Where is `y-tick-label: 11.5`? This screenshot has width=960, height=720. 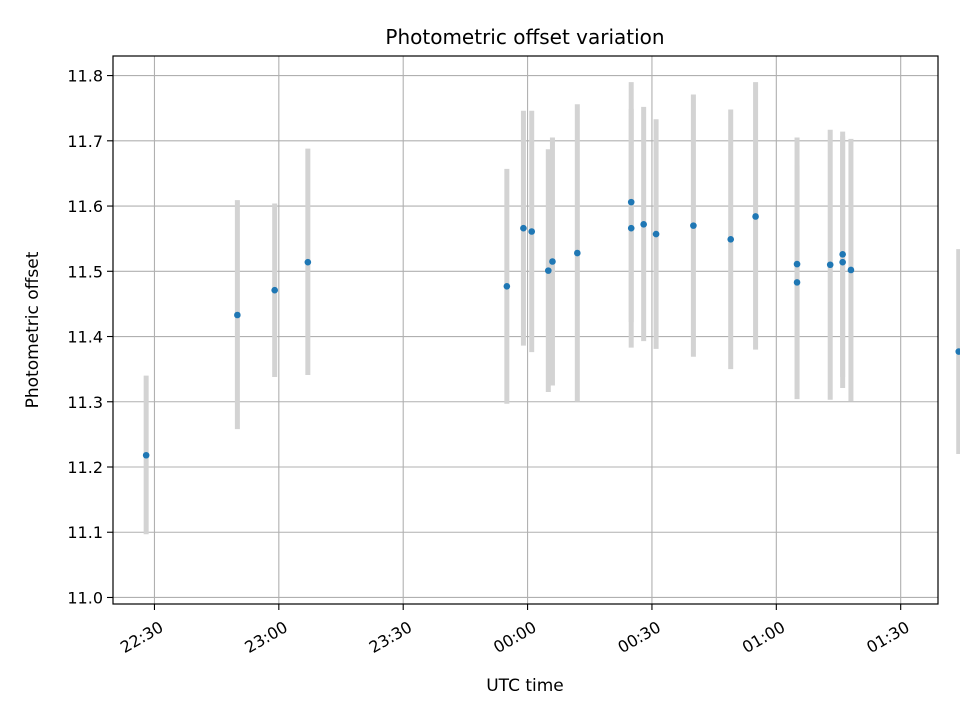
y-tick-label: 11.5 is located at coordinates (85, 271).